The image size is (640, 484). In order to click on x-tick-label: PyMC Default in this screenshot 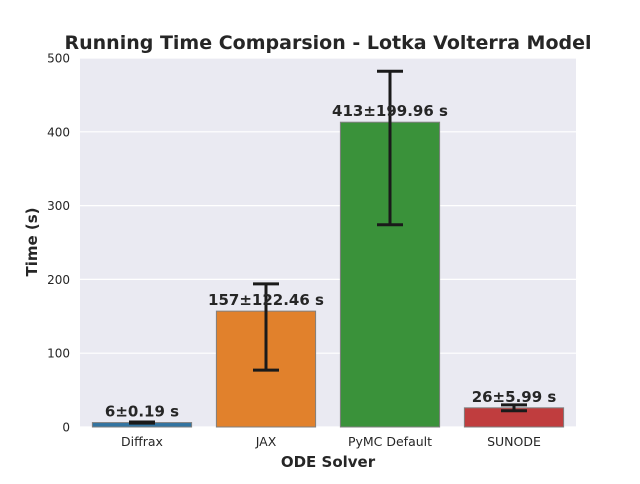, I will do `click(390, 441)`.